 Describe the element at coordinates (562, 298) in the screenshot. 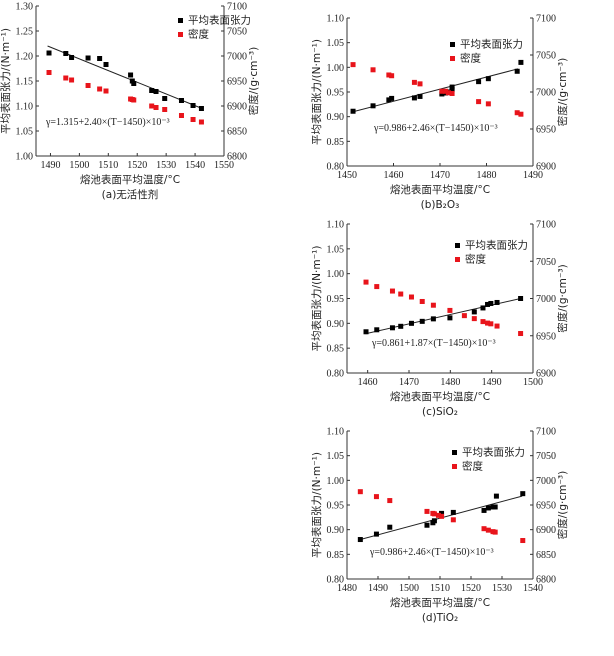

I see `y2-axis-label: 密度/(g·cm⁻³)` at that location.